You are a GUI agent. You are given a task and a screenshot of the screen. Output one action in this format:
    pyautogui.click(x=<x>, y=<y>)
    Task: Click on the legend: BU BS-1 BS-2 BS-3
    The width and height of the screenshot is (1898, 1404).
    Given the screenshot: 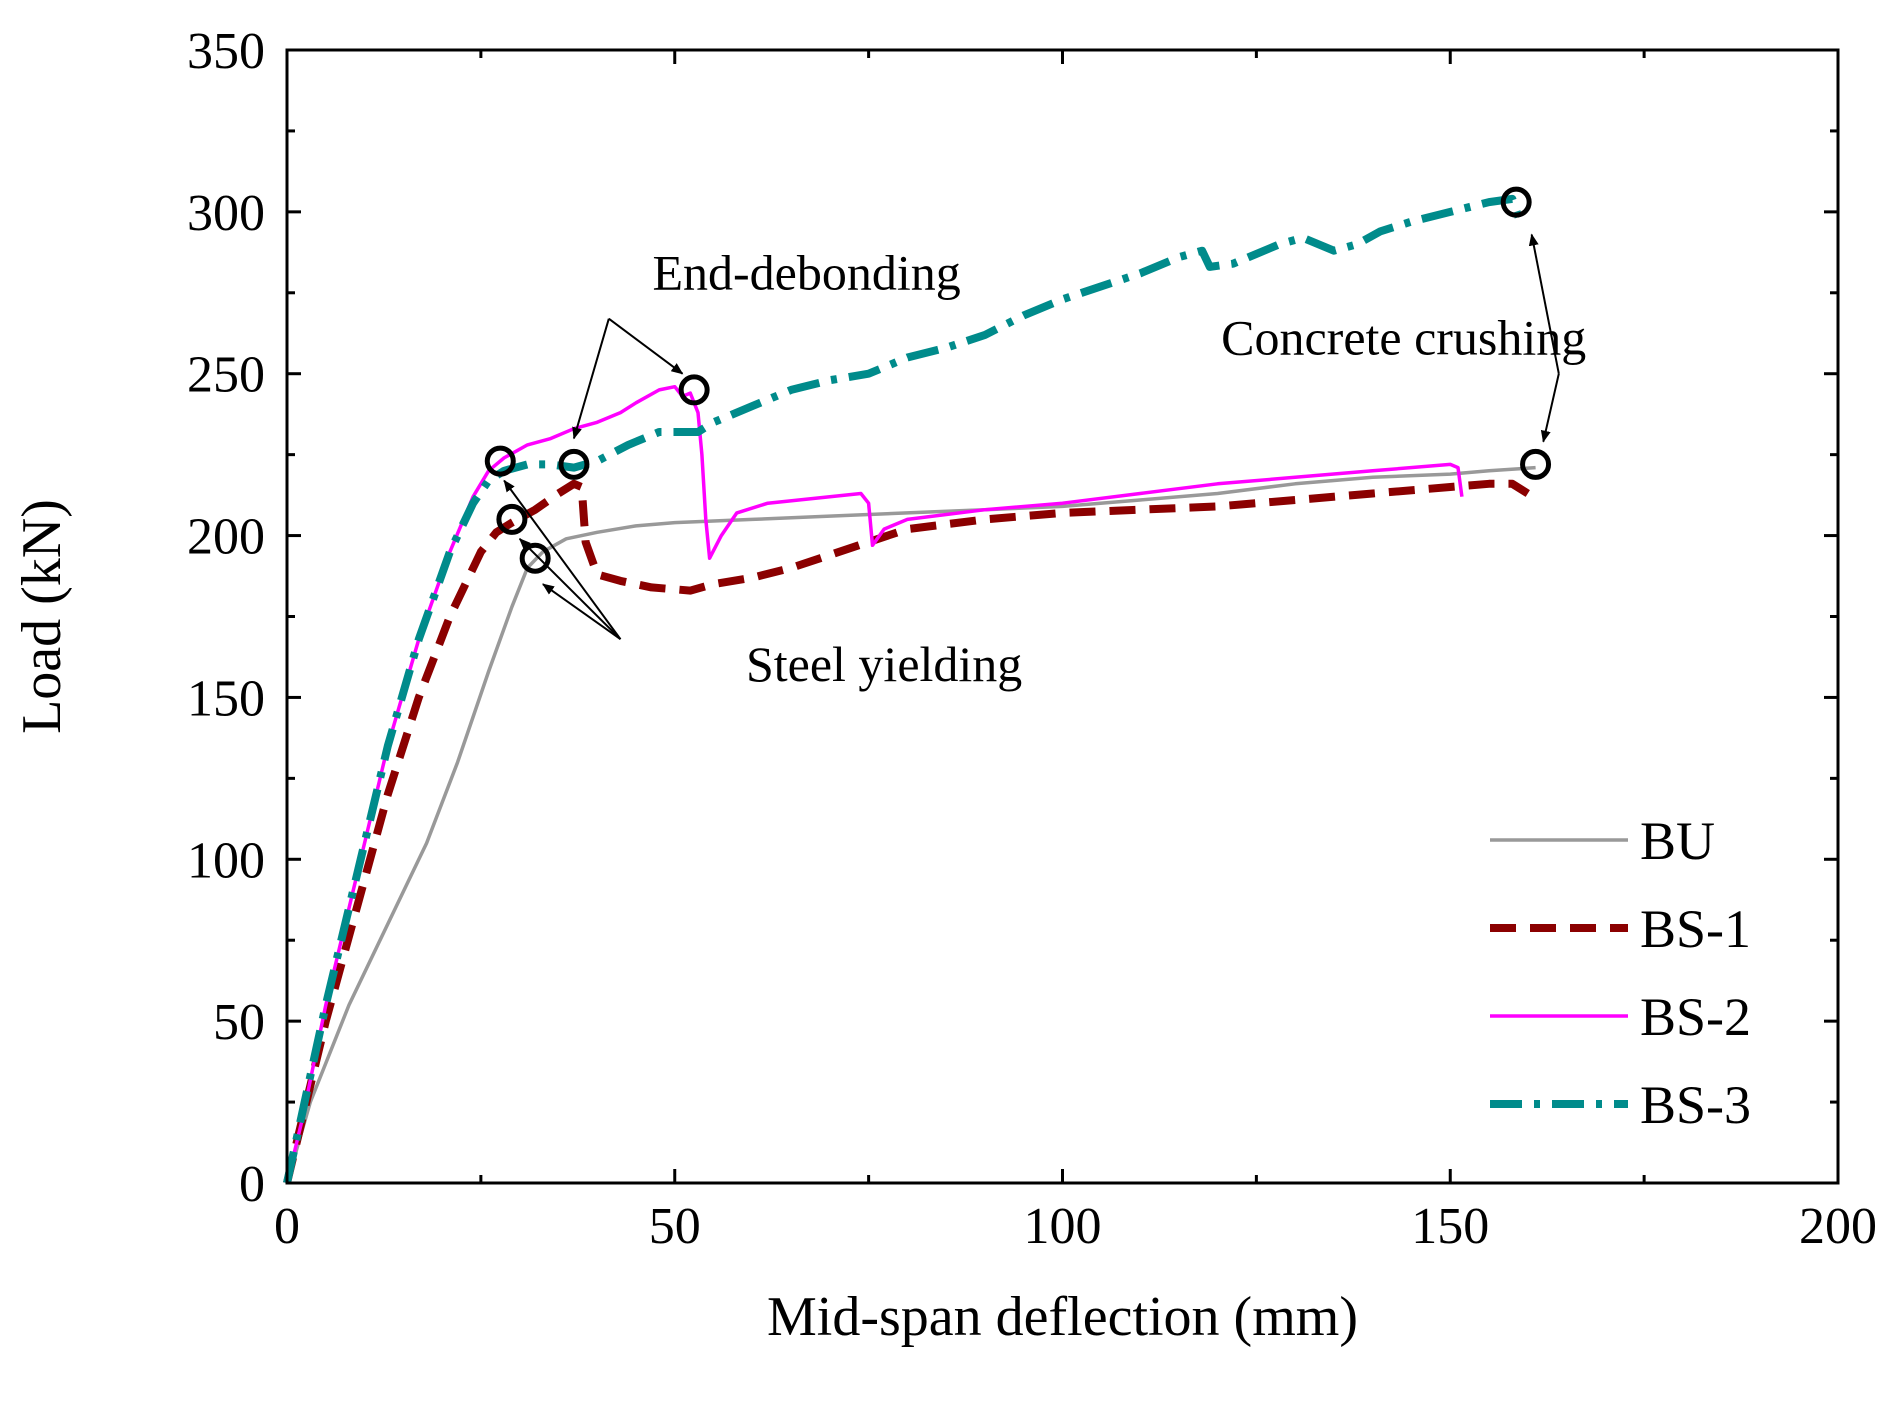 What is the action you would take?
    pyautogui.click(x=1620, y=973)
    